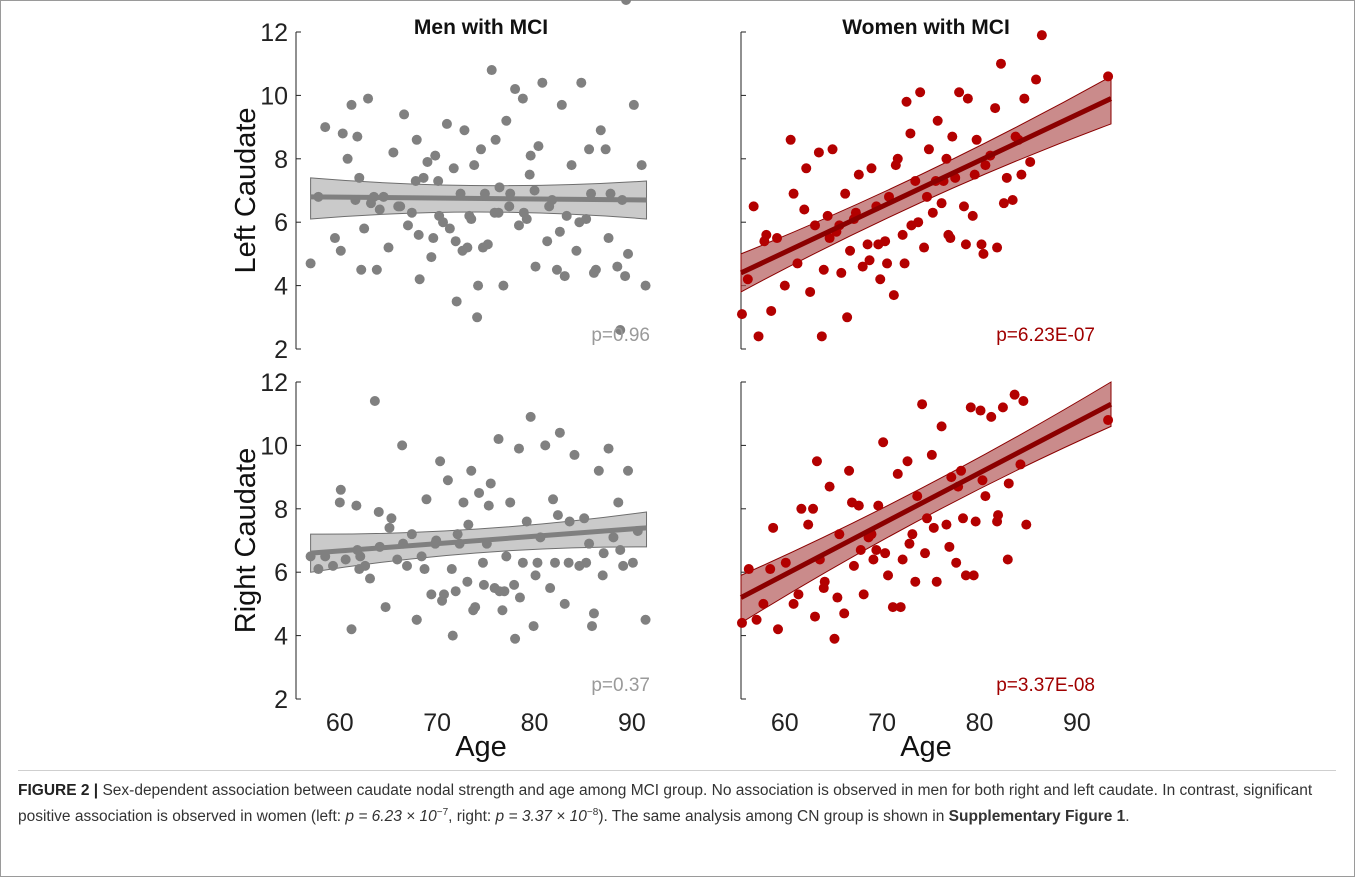  Describe the element at coordinates (440, 190) in the screenshot. I see `panel-top-left: 2 4 6 8 10 12 Men with MCI p=0.96 Left Caudate` at that location.